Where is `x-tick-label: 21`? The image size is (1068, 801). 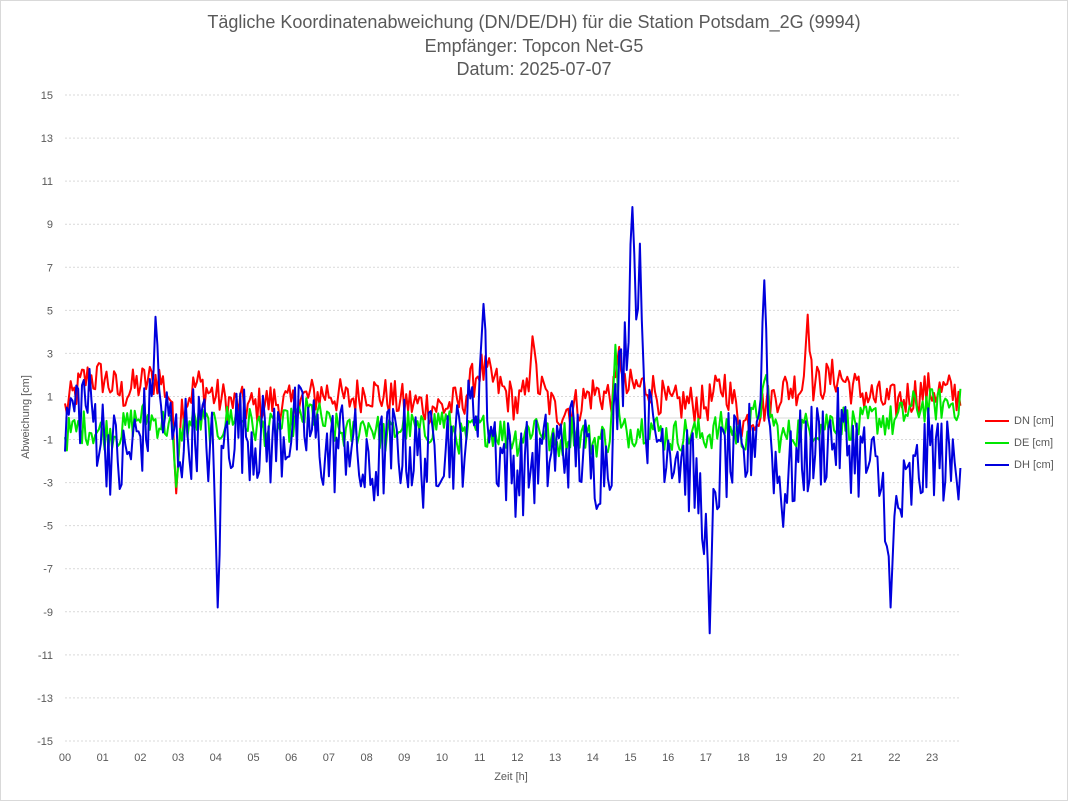 x-tick-label: 21 is located at coordinates (857, 758).